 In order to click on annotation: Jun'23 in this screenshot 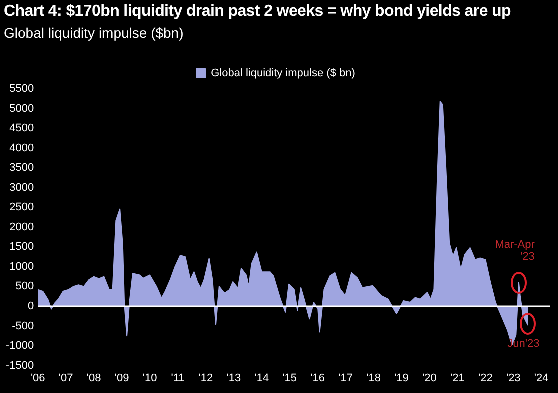, I will do `click(524, 344)`.